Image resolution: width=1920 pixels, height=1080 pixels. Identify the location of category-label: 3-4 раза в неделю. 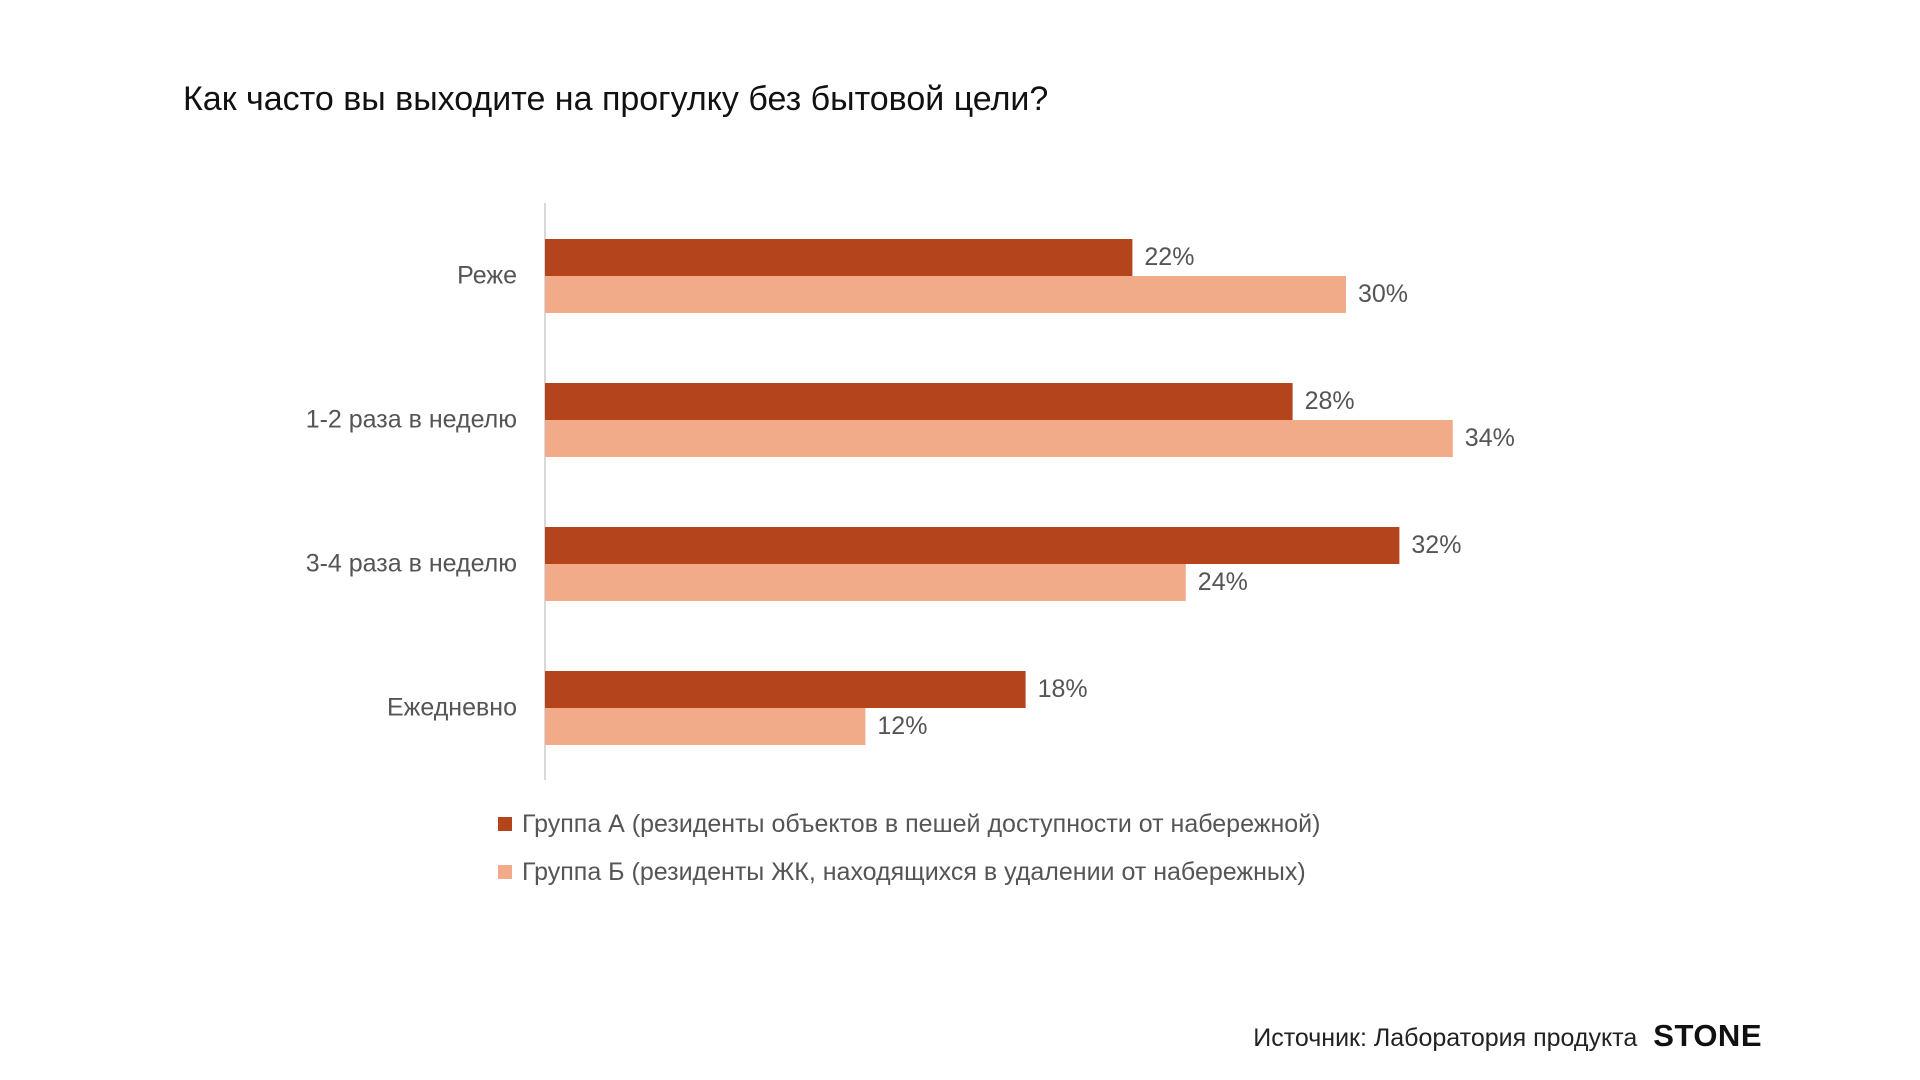
(411, 564).